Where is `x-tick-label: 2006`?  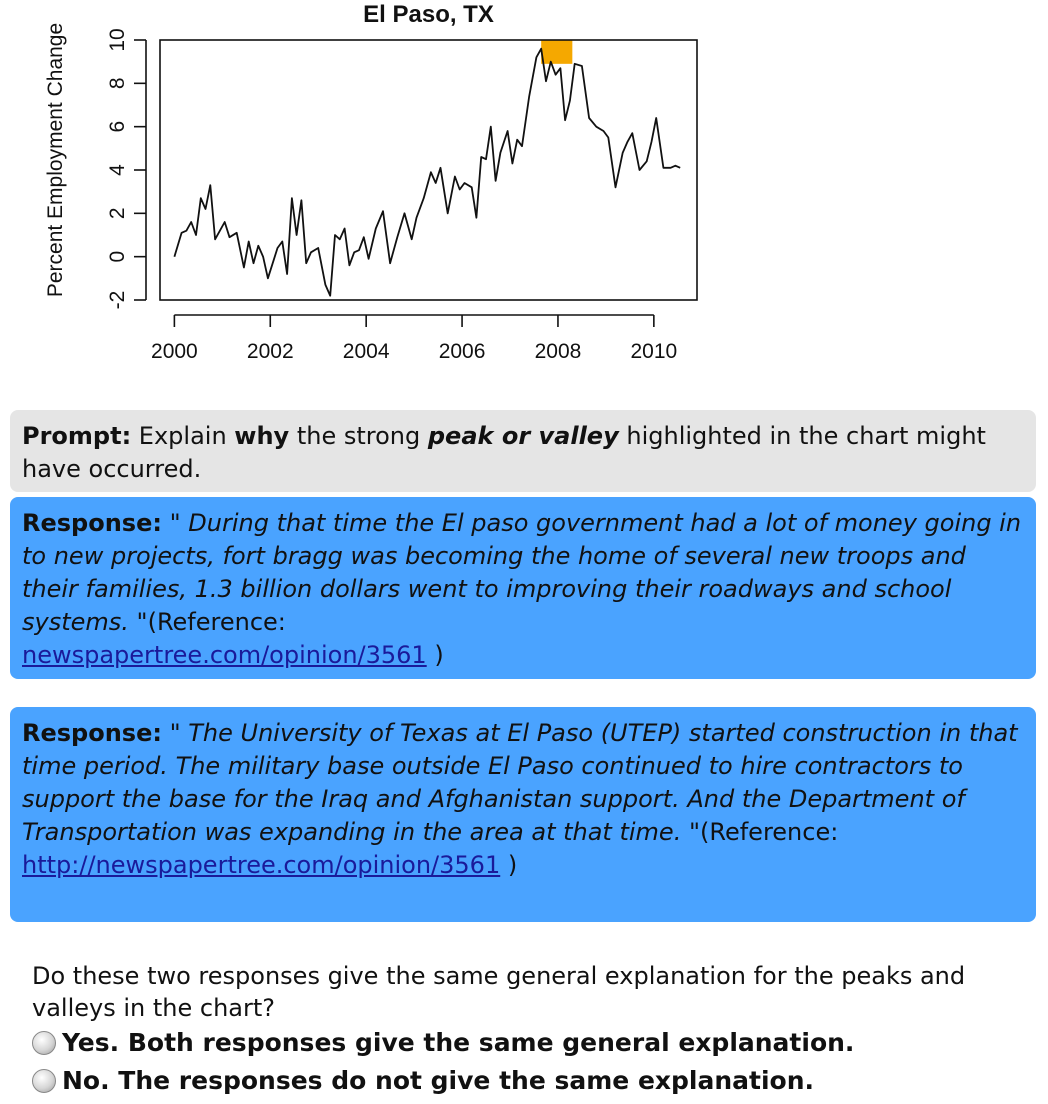
x-tick-label: 2006 is located at coordinates (462, 351).